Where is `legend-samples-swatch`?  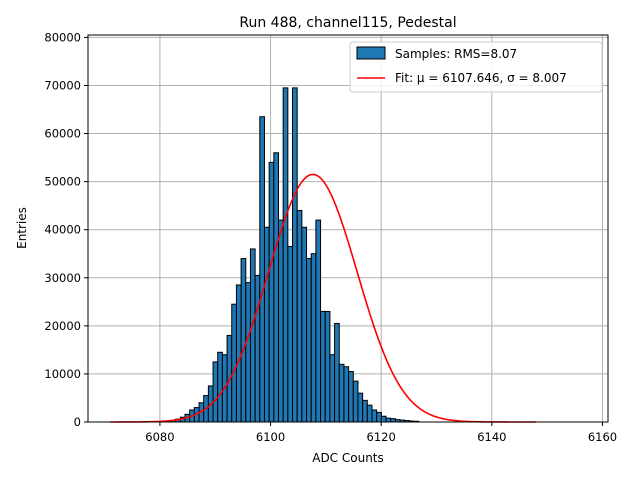 legend-samples-swatch is located at coordinates (371, 53).